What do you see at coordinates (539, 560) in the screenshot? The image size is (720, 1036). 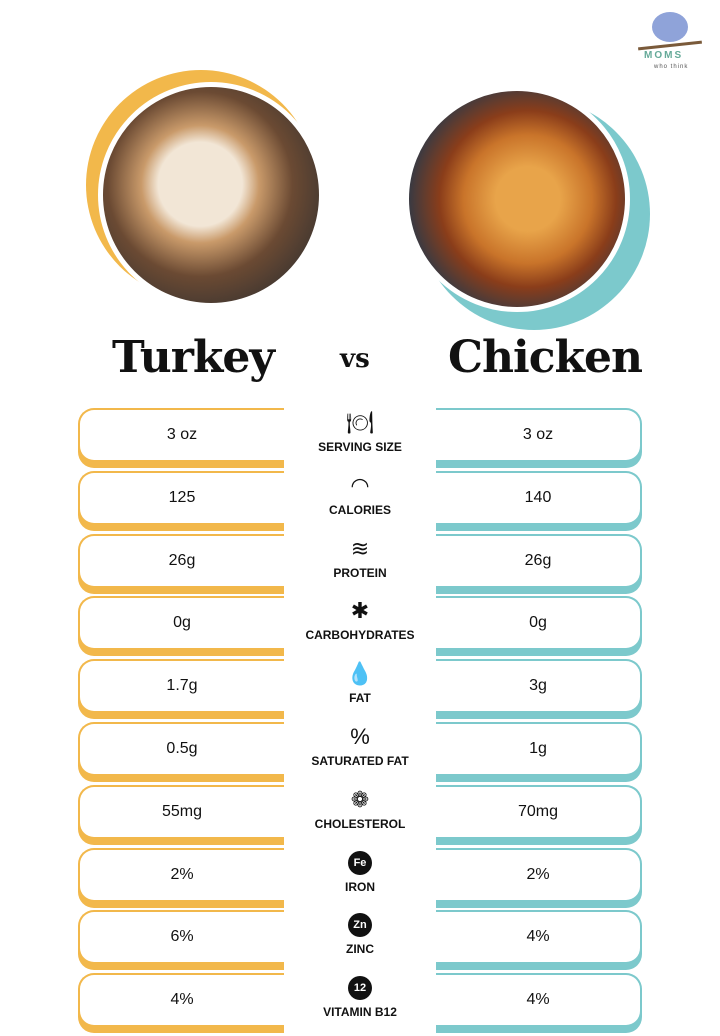 I see `chicken-value: 26g` at bounding box center [539, 560].